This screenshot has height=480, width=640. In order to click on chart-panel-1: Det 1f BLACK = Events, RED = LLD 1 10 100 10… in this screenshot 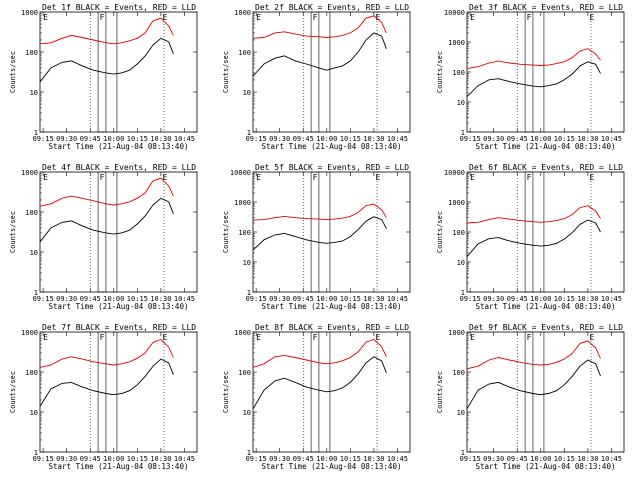, I will do `click(103, 77)`.